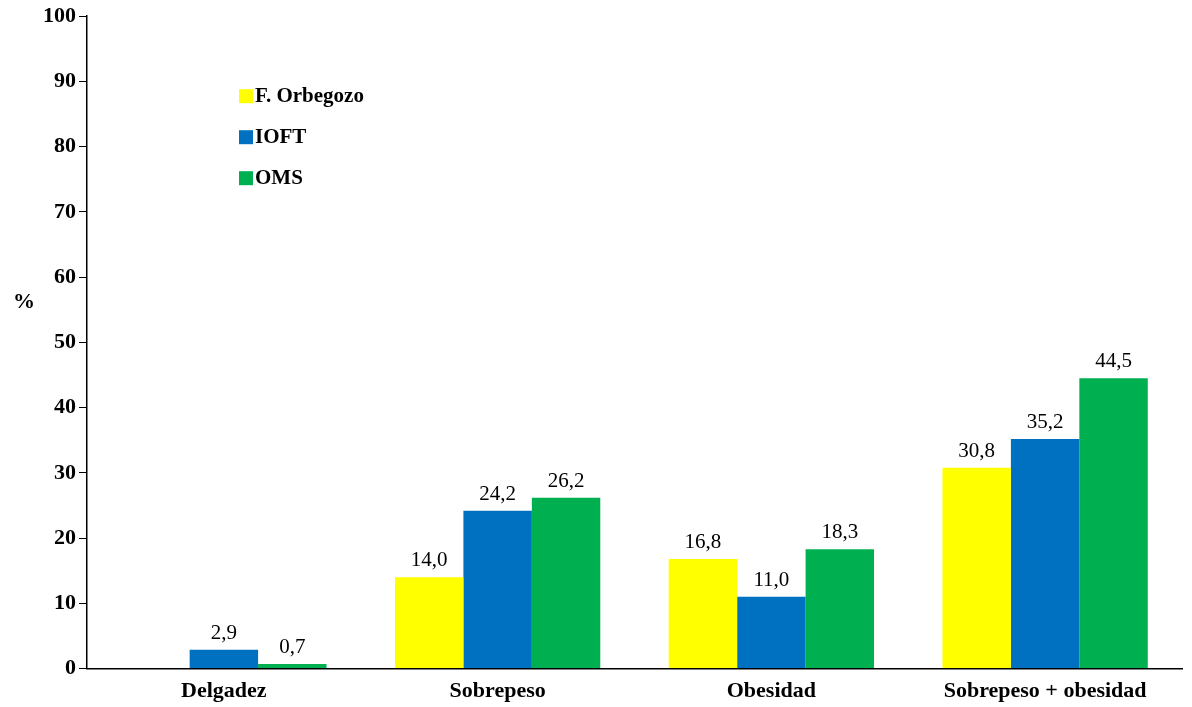 The image size is (1192, 707). I want to click on legend-label: F. Orbegozo, so click(309, 94).